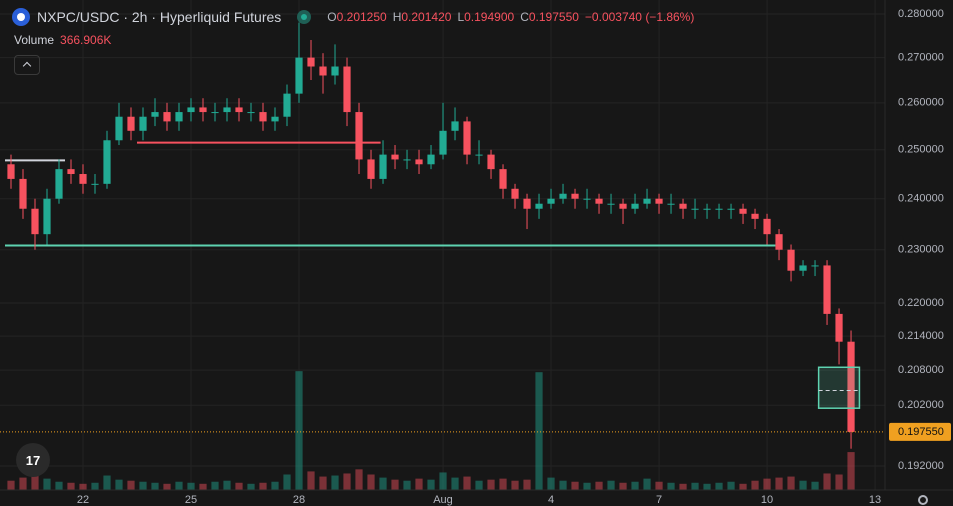 The width and height of the screenshot is (953, 506). I want to click on settings-button, so click(923, 500).